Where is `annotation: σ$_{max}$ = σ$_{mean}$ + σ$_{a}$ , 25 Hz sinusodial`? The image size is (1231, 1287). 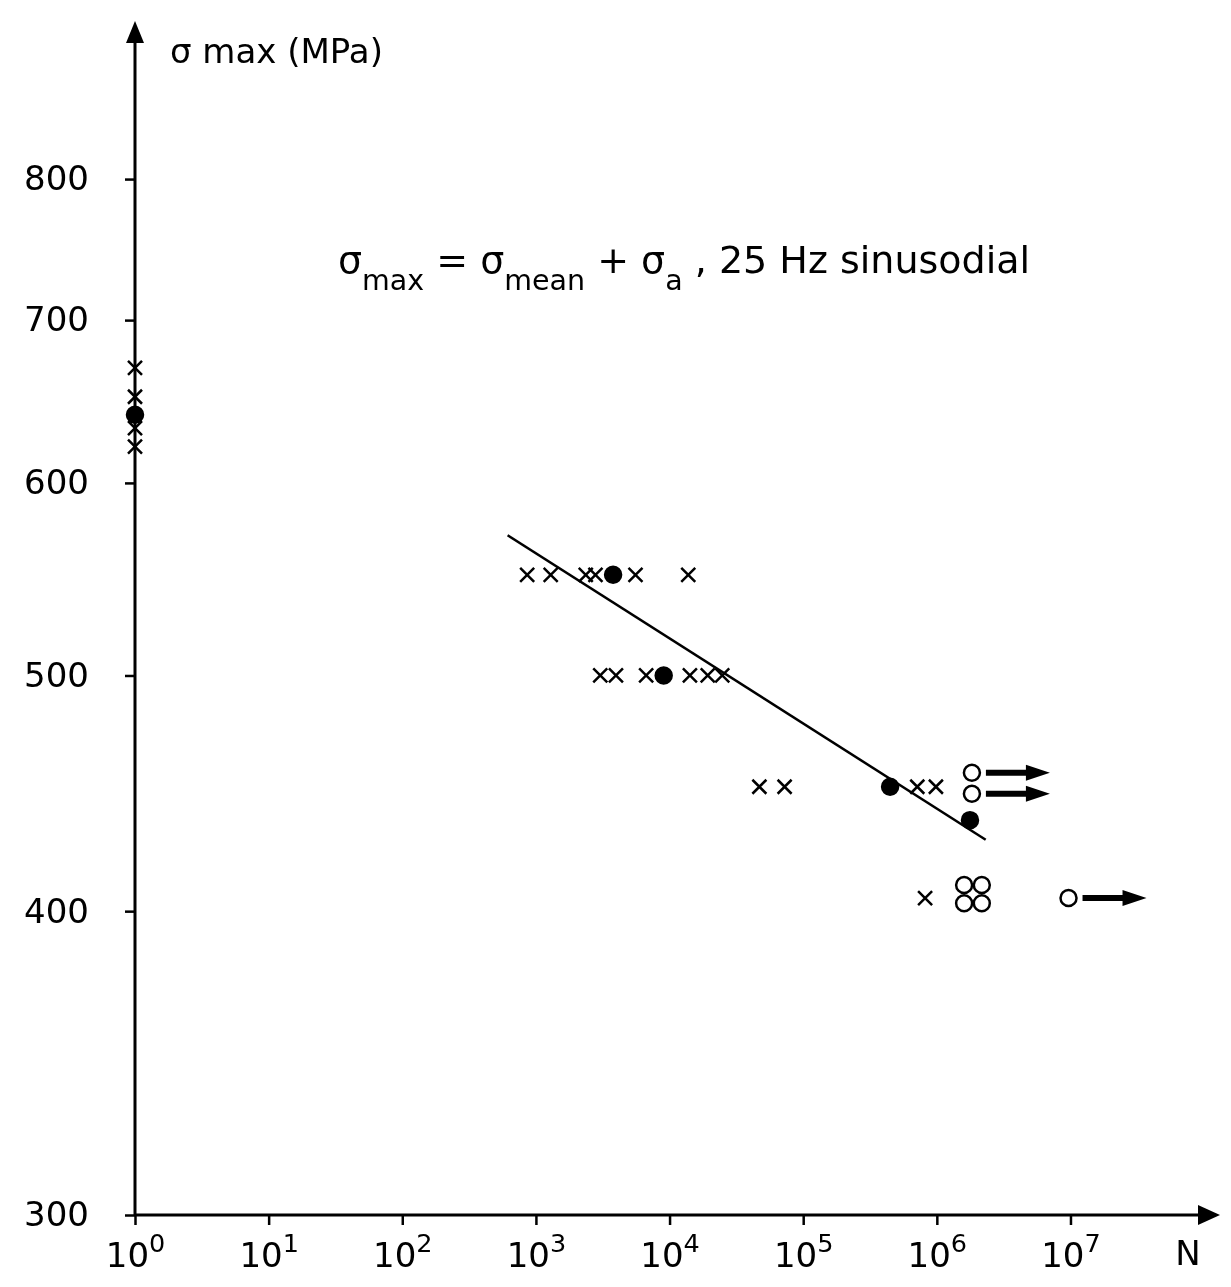 annotation: σ$_{max}$ = σ$_{mean}$ + σ$_{a}$ , 25 Hz sinusodial is located at coordinates (684, 267).